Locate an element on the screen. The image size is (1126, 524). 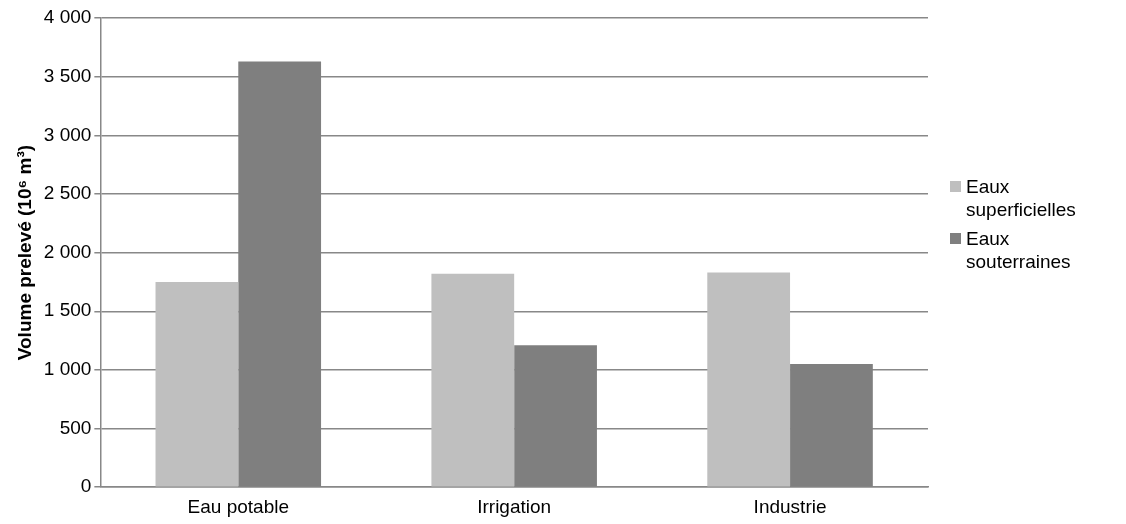
y-tick-label: 3 000 is located at coordinates (67, 134).